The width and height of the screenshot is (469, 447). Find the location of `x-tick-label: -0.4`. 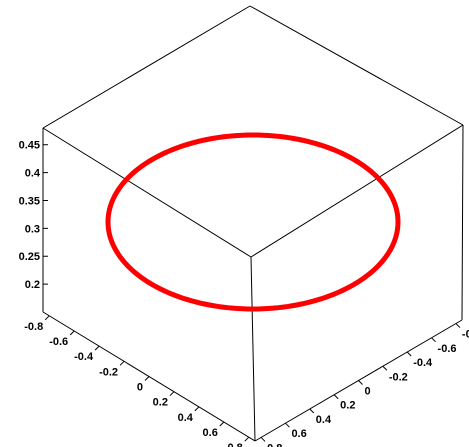

x-tick-label: -0.4 is located at coordinates (84, 357).